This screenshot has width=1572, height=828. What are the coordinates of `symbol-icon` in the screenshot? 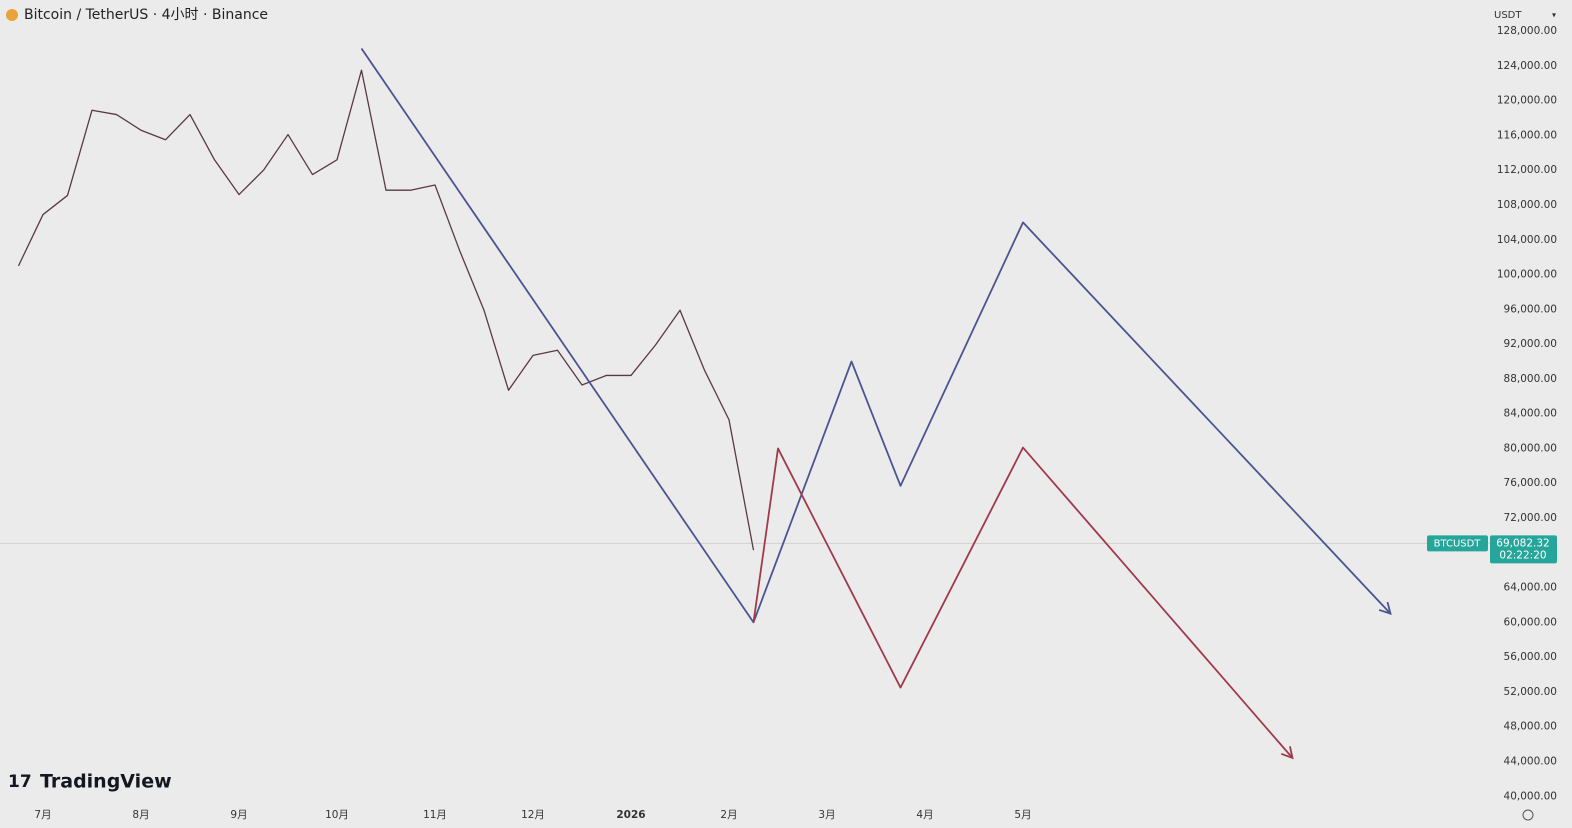 It's located at (12, 15).